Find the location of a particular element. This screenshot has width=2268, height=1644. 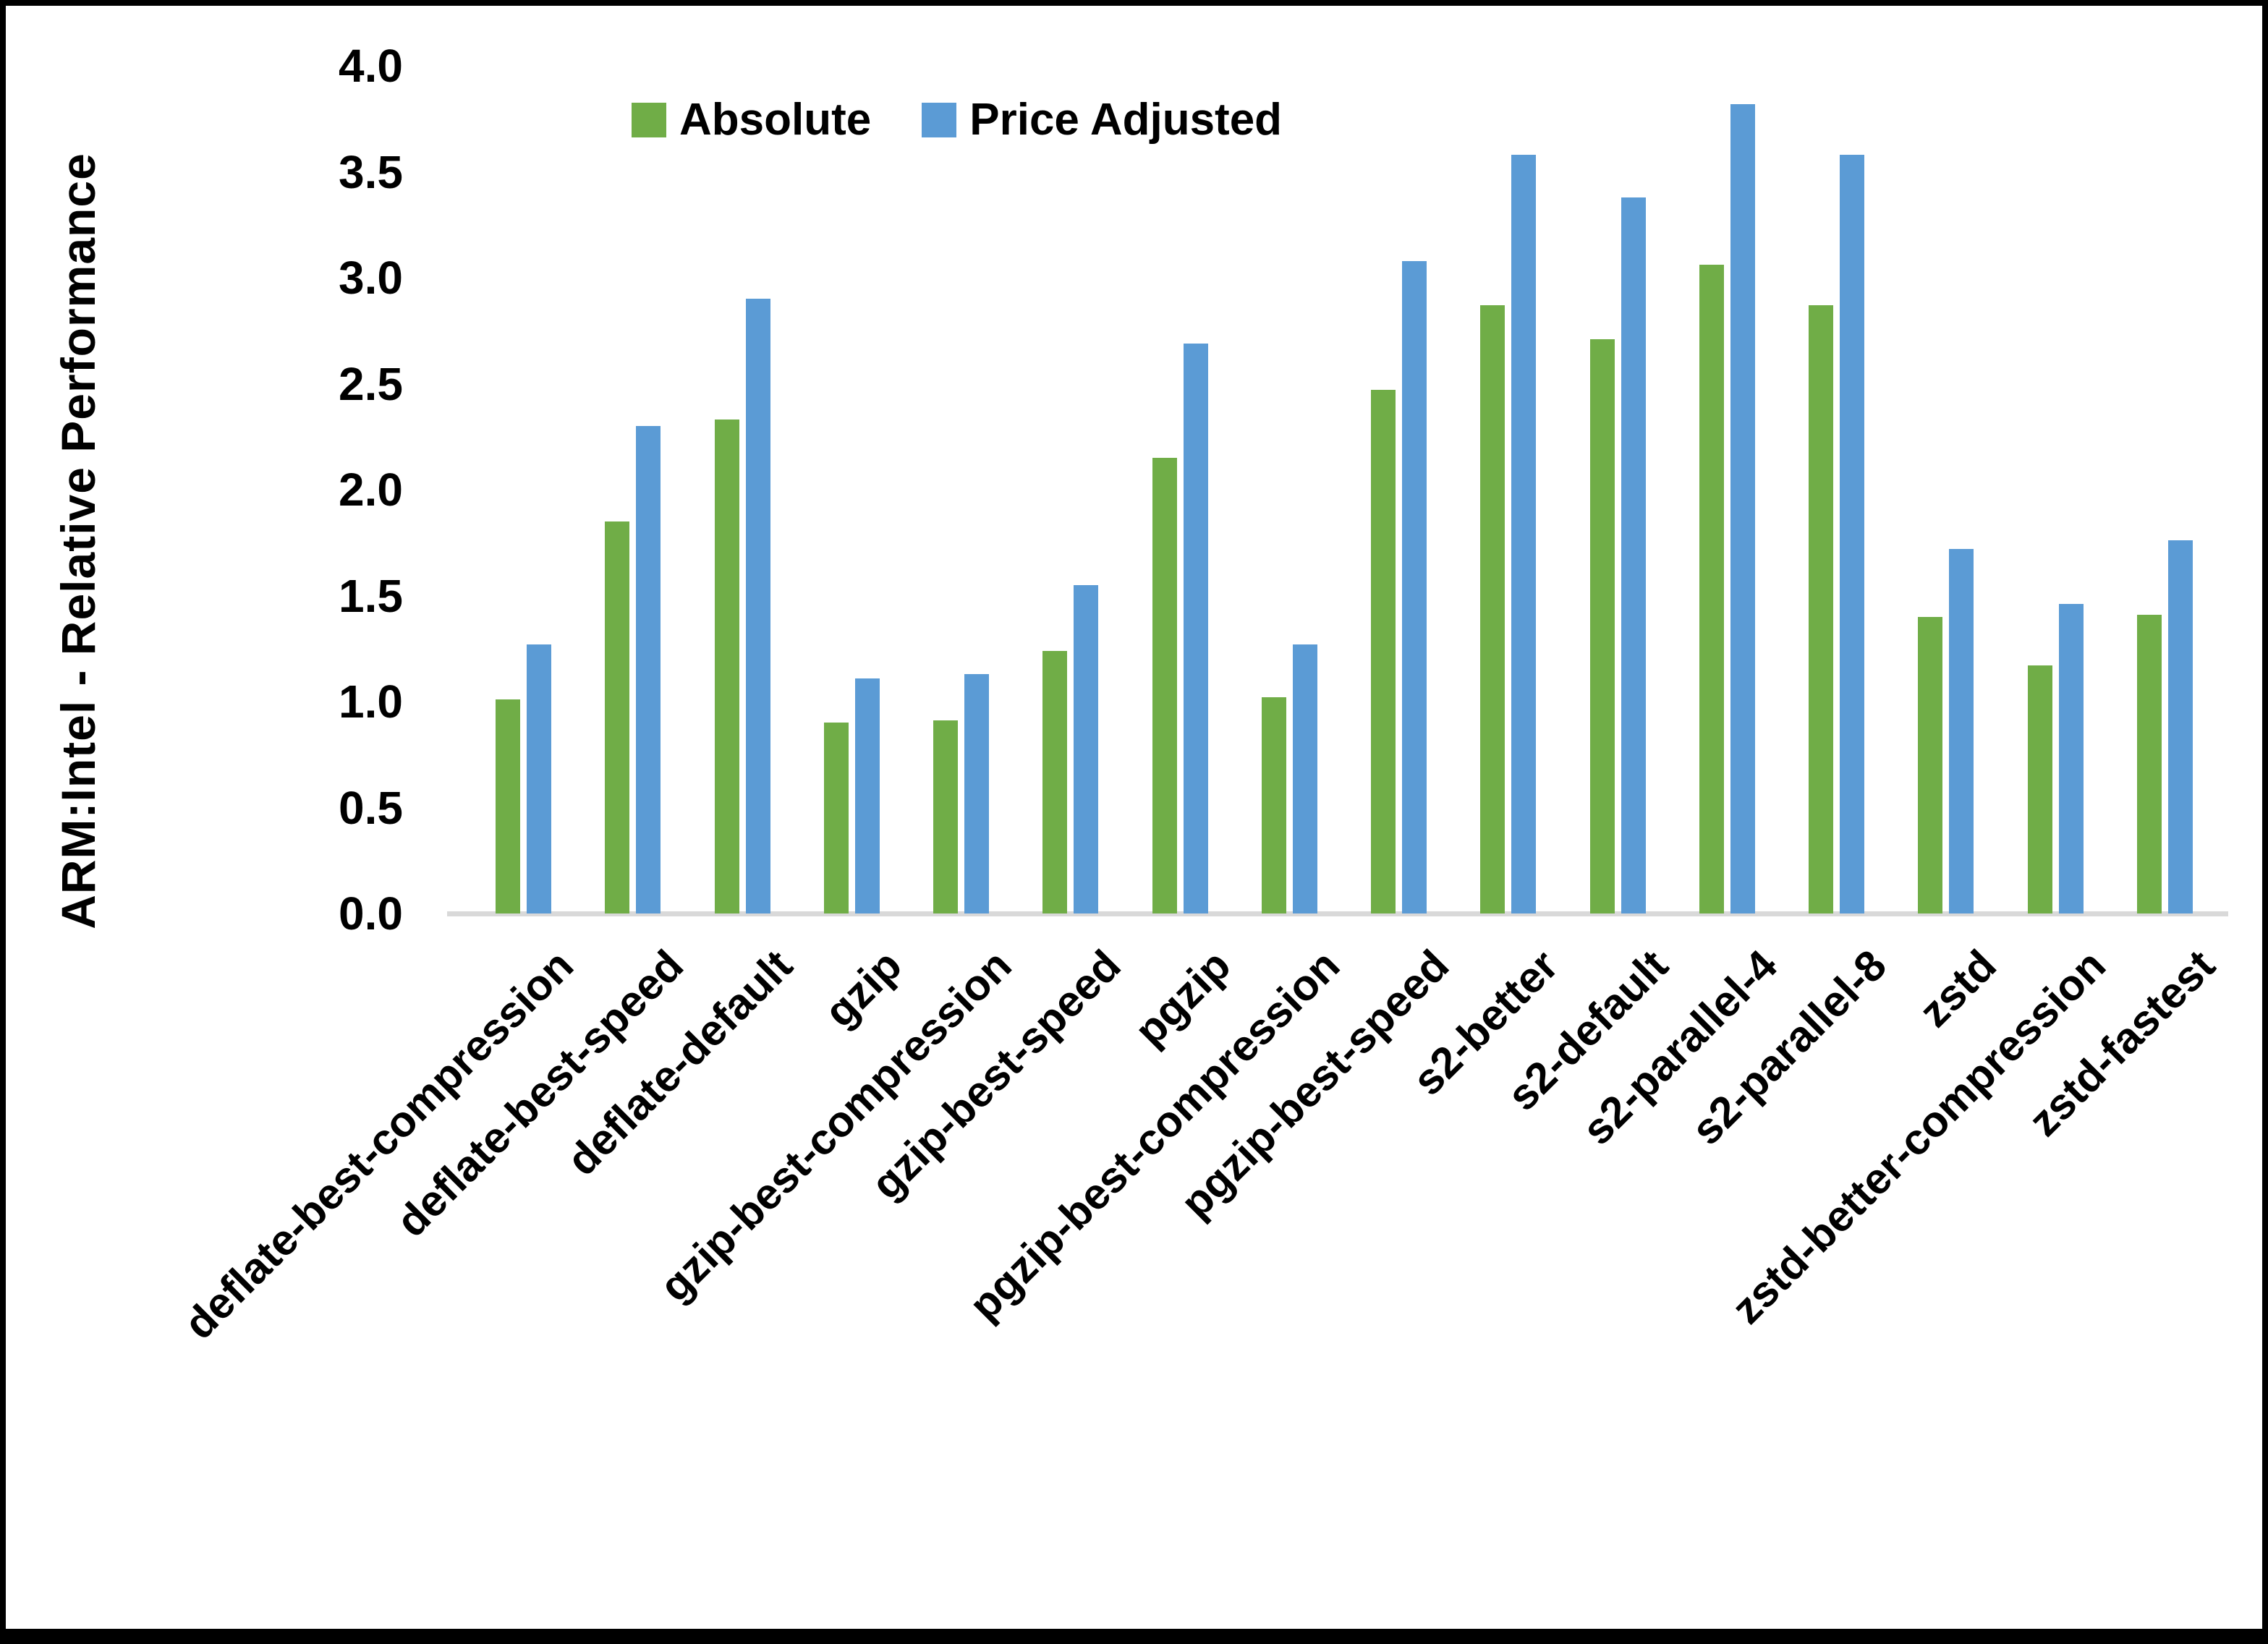

y-tick-label: 3.5 is located at coordinates (371, 171).